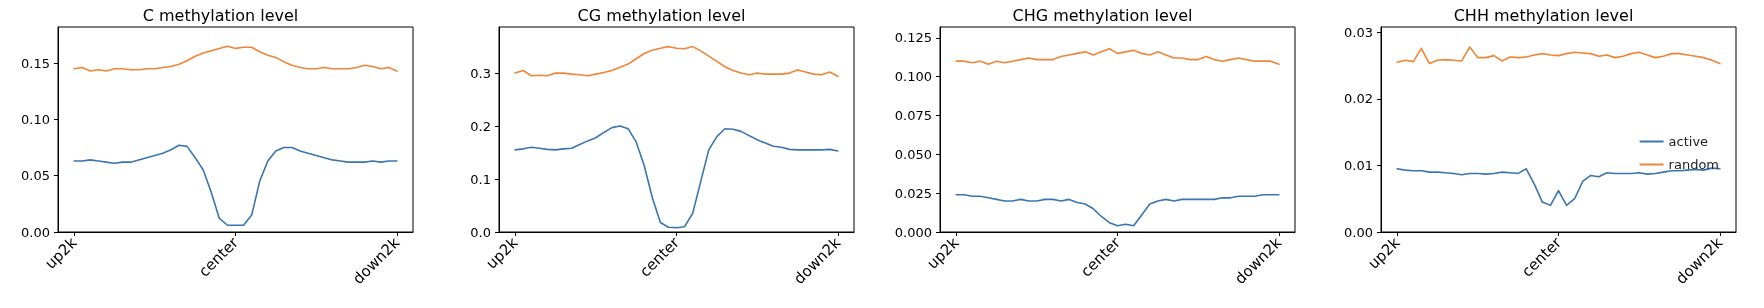 The image size is (1764, 308). What do you see at coordinates (913, 38) in the screenshot?
I see `y-tick-label: 0.125` at bounding box center [913, 38].